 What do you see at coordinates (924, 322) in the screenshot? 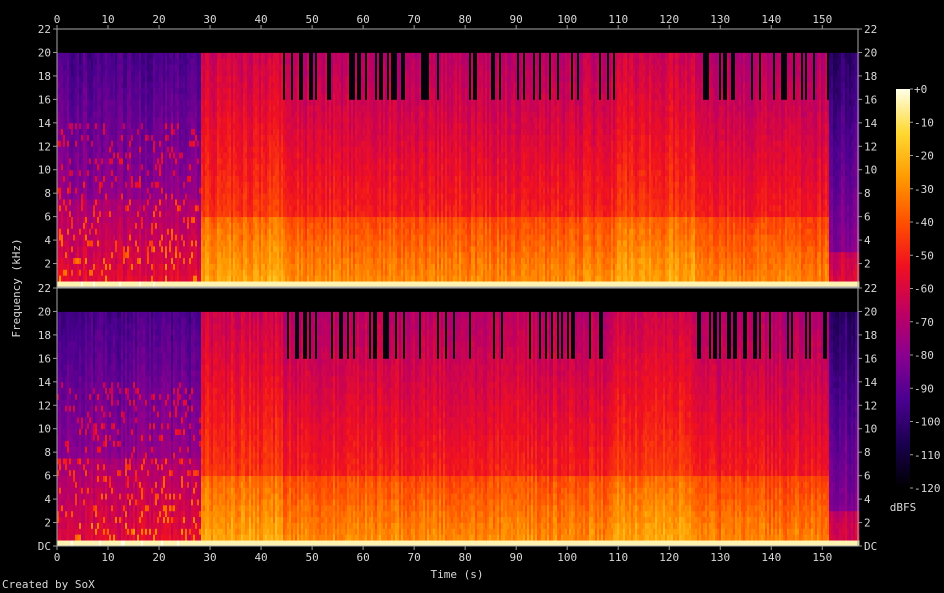
I see `colorbar-tick-label: -70` at bounding box center [924, 322].